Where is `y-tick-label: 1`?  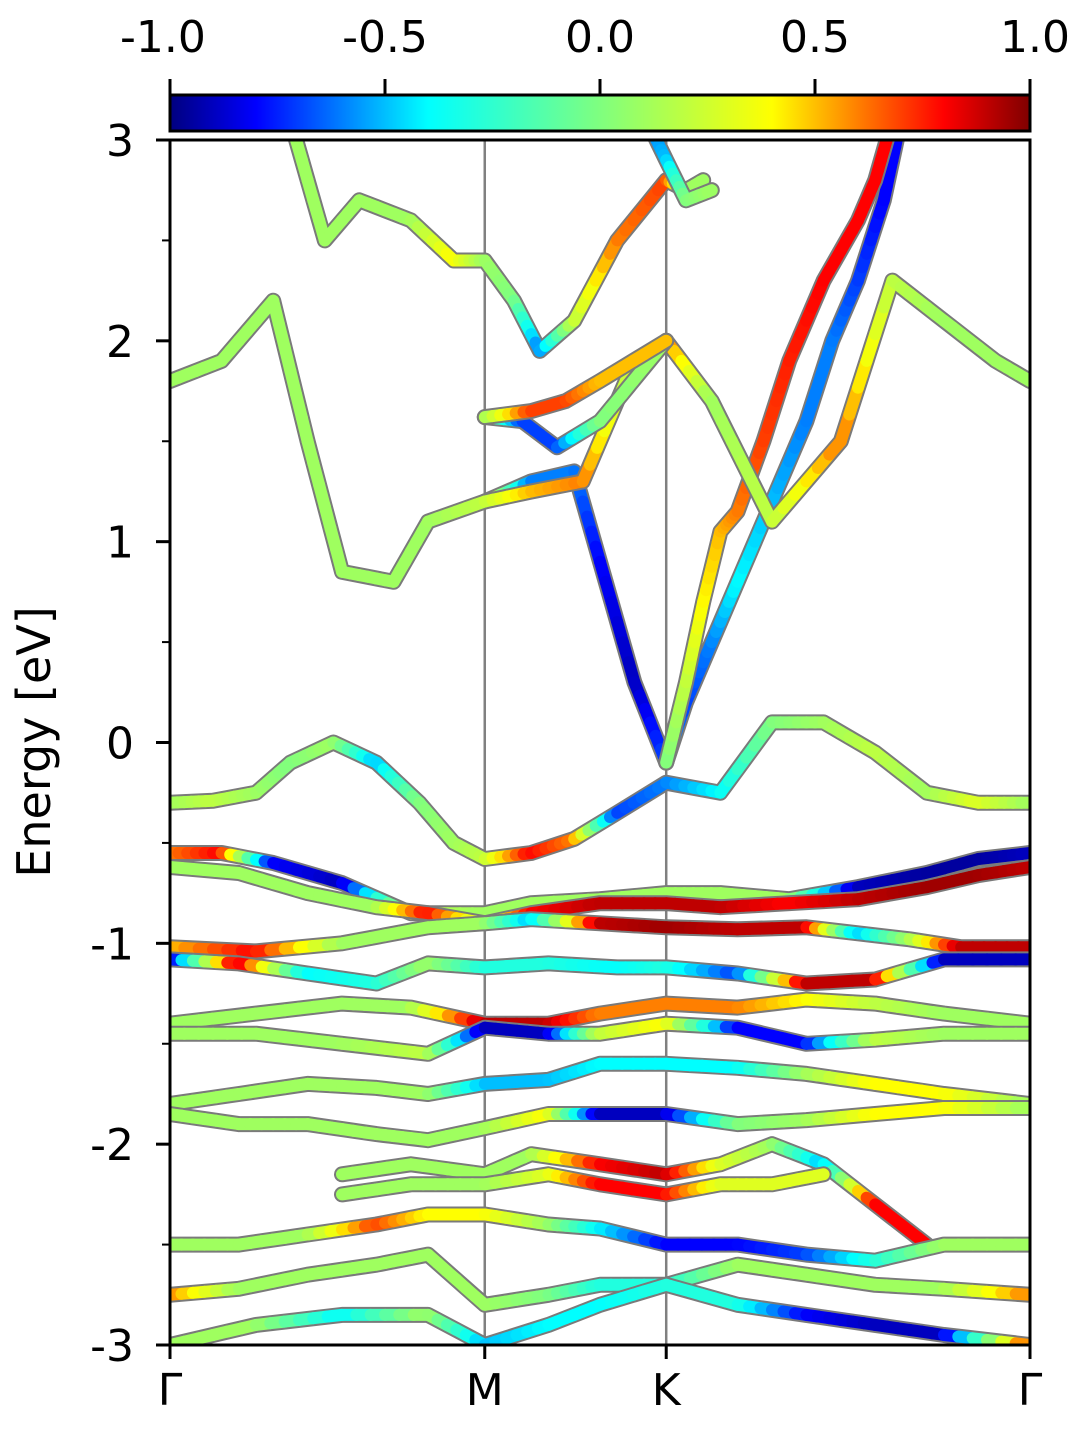
y-tick-label: 1 is located at coordinates (120, 543).